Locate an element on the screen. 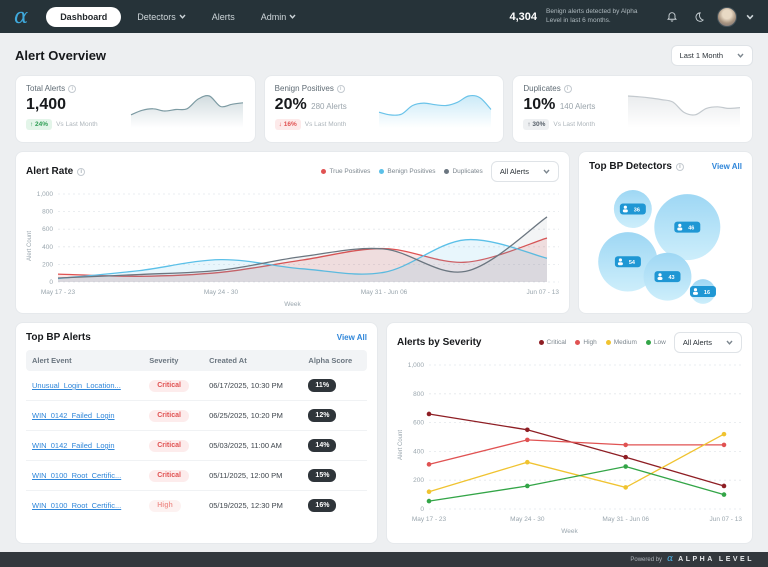  date-range-value: Last 1 Month is located at coordinates (701, 55).